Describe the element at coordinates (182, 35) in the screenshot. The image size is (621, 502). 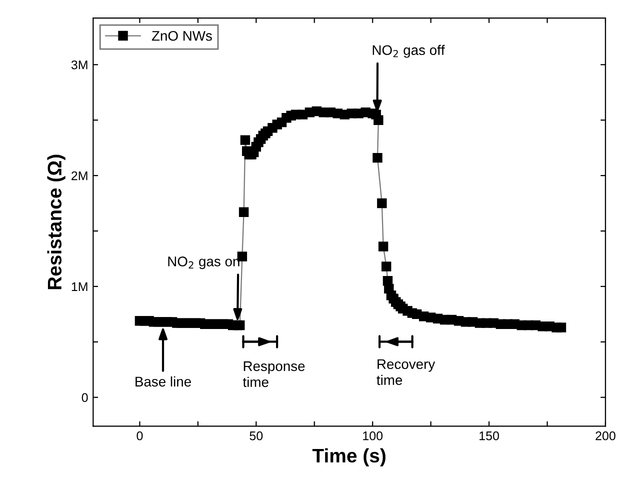
I see `legend-label: ZnO NWs` at that location.